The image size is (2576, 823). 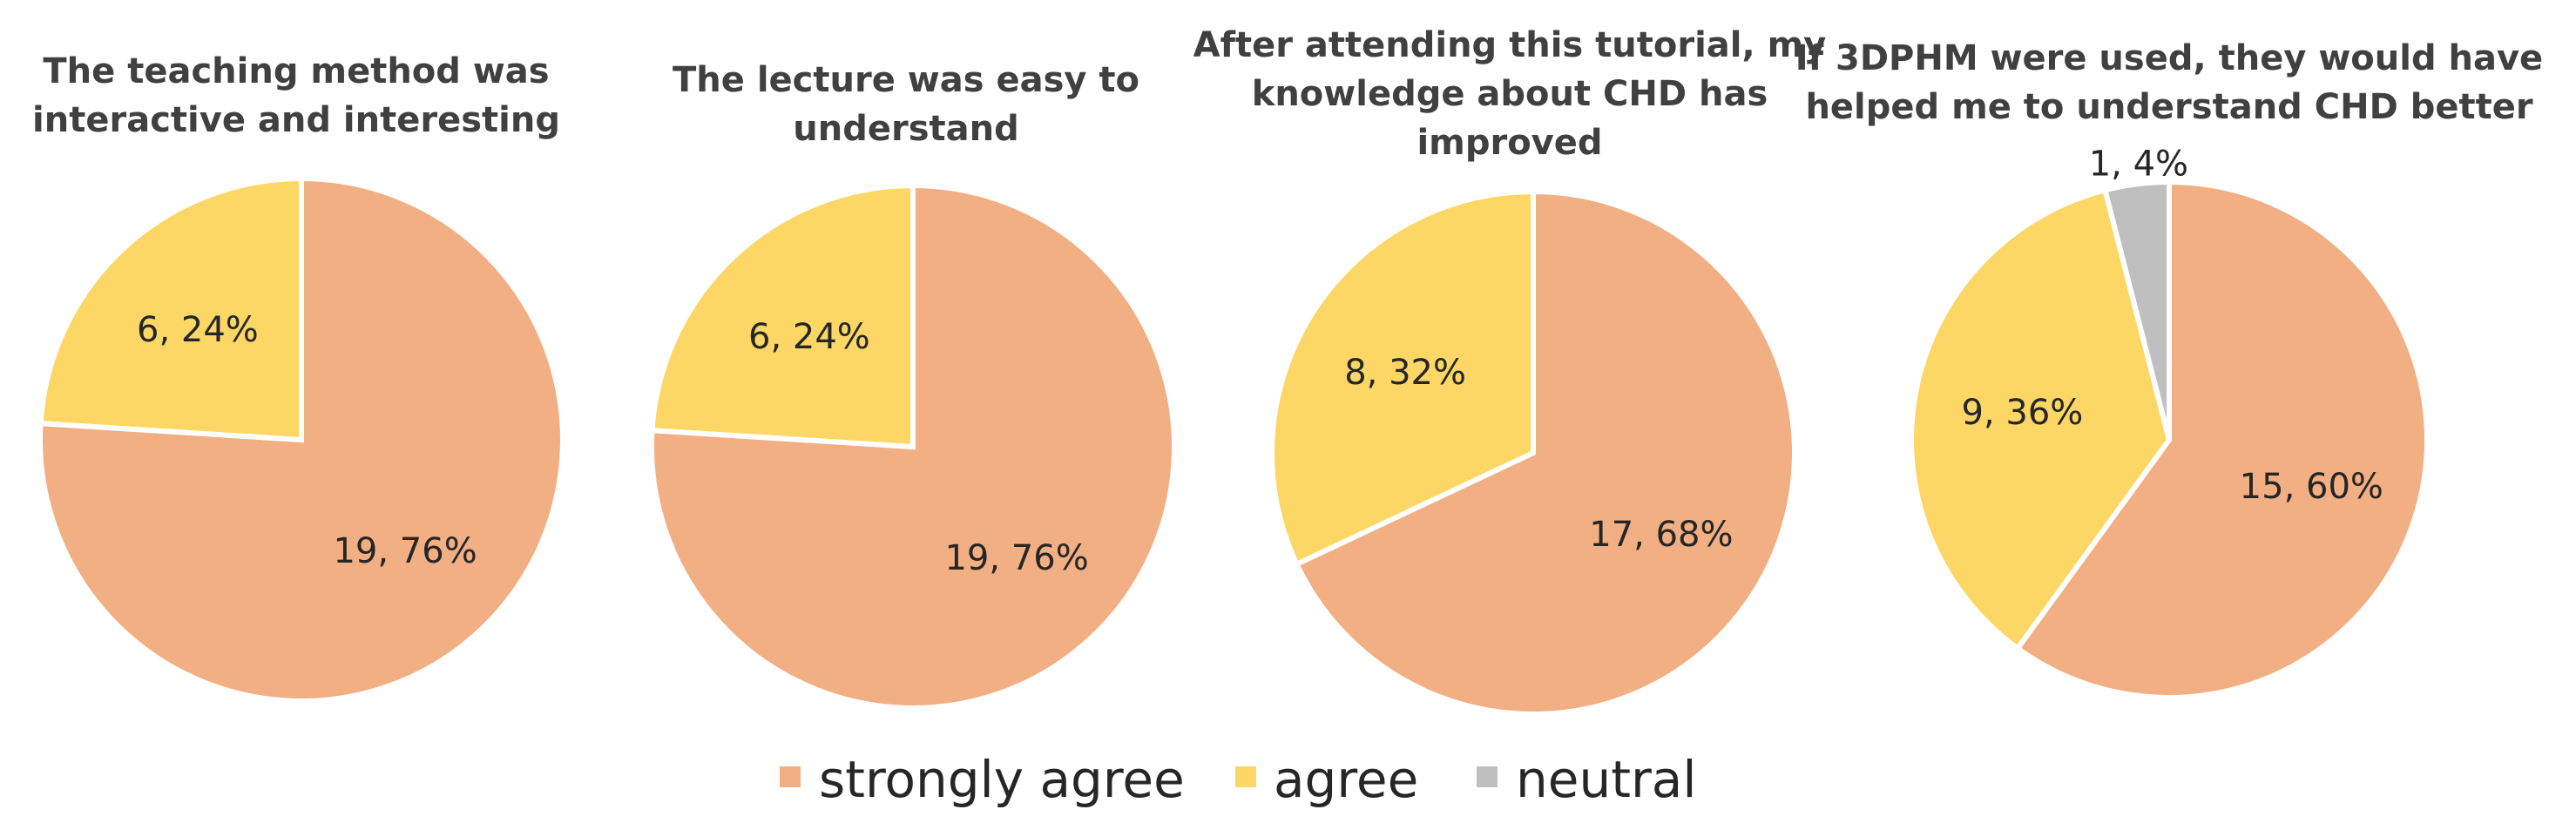 What do you see at coordinates (1606, 780) in the screenshot?
I see `legend-label: neutral` at bounding box center [1606, 780].